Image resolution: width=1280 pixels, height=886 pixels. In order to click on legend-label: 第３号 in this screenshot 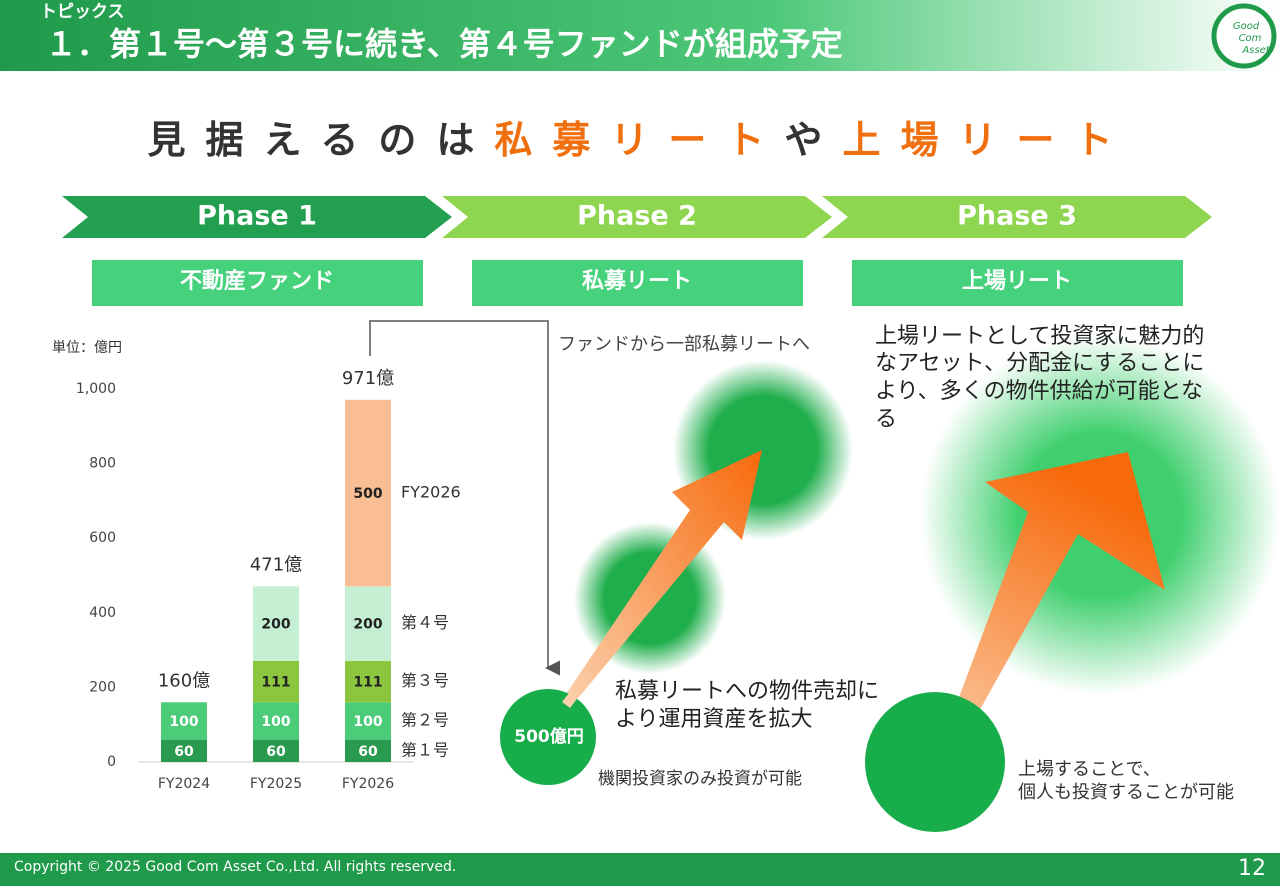, I will do `click(425, 680)`.